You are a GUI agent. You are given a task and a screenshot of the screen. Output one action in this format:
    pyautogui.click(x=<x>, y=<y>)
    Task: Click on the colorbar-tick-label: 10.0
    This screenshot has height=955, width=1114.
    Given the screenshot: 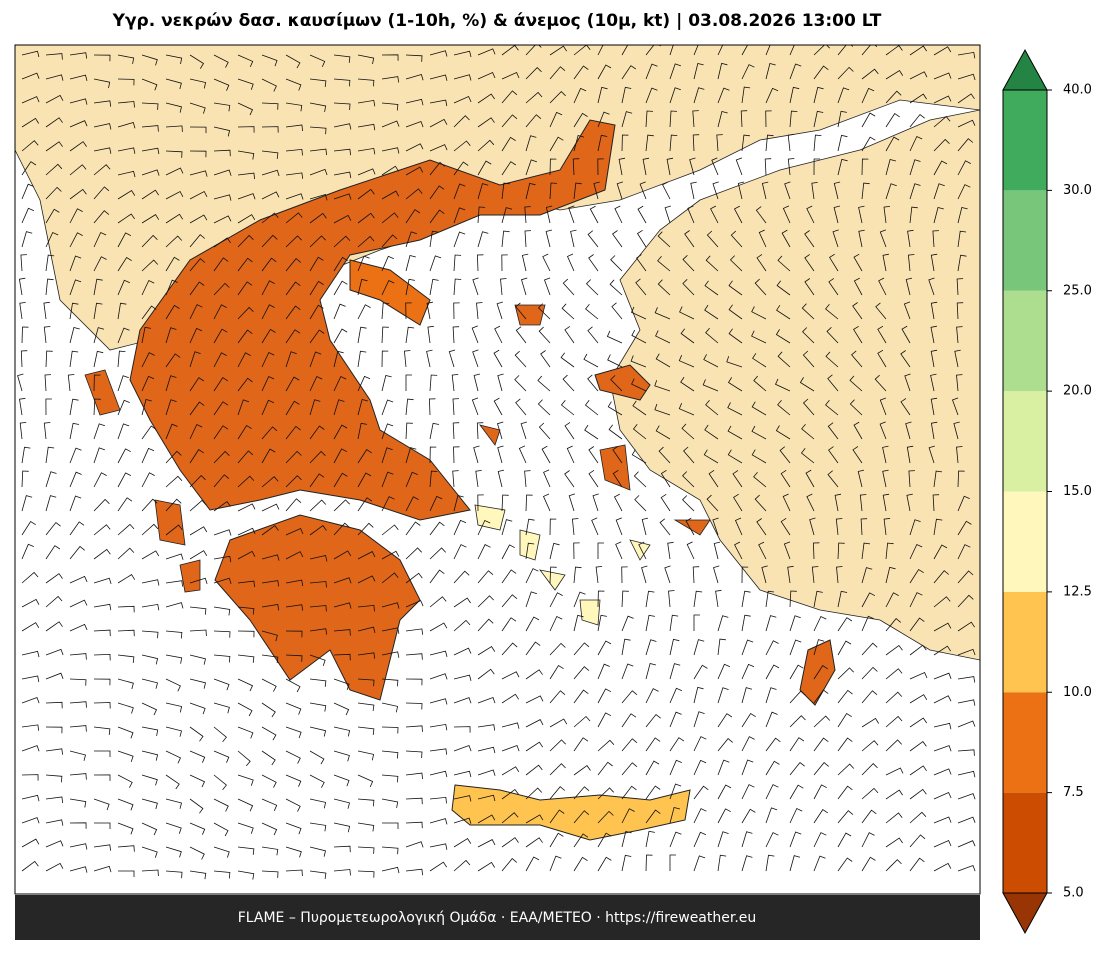 What is the action you would take?
    pyautogui.click(x=1077, y=692)
    